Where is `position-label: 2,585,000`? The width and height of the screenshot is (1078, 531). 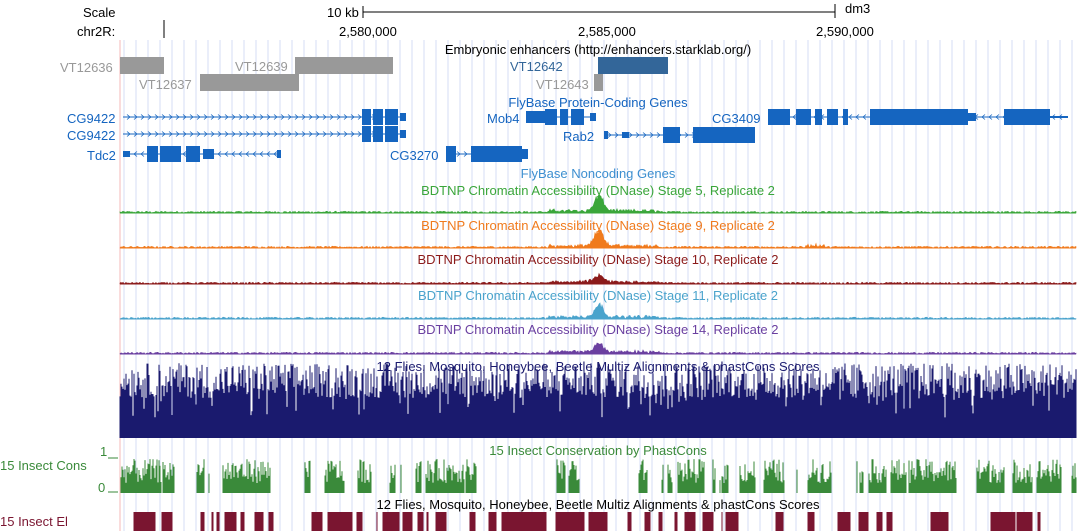
position-label: 2,585,000 is located at coordinates (607, 31).